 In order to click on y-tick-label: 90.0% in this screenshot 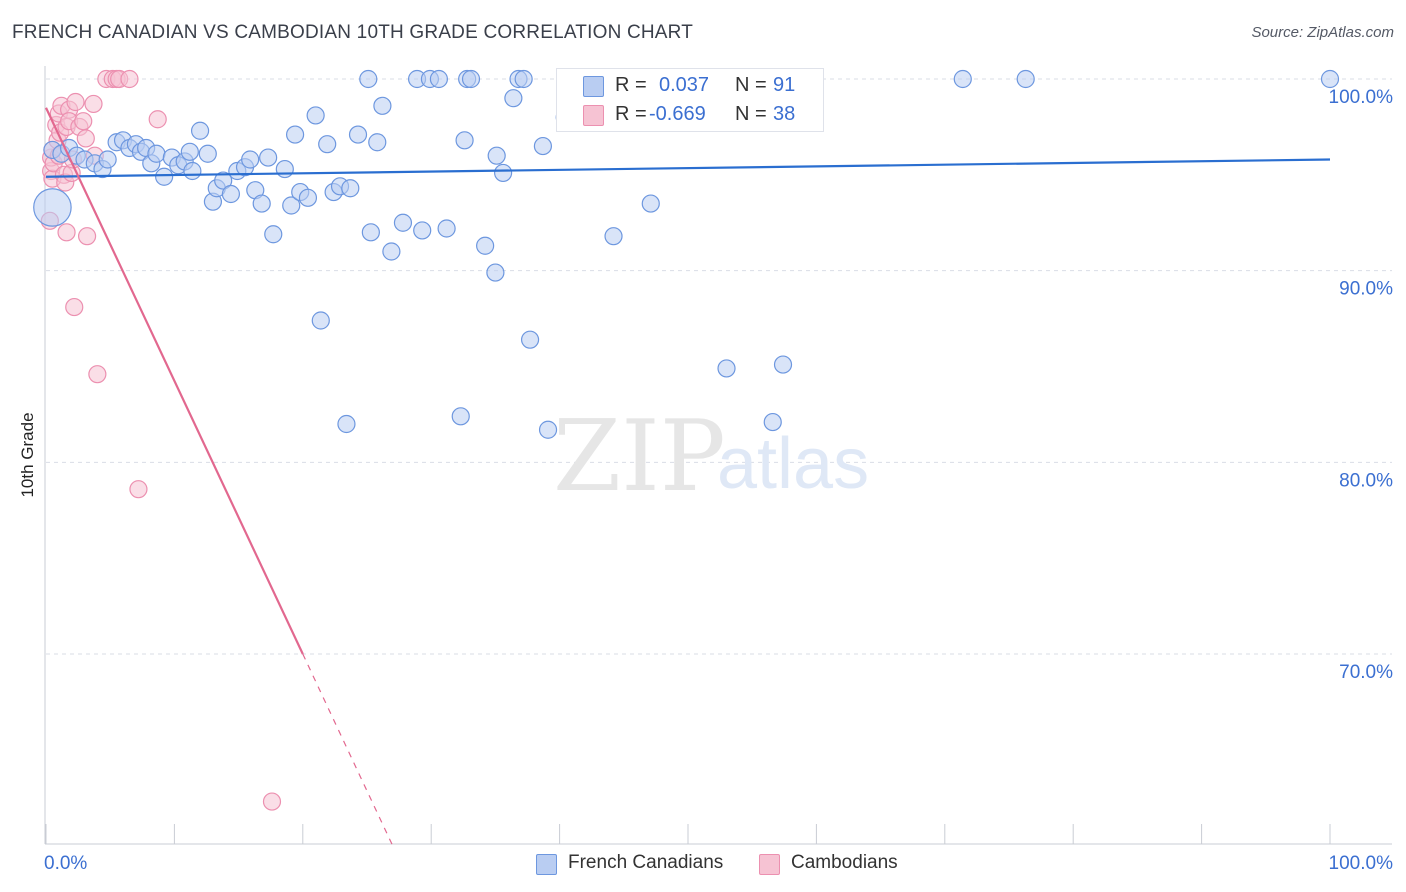, I will do `click(1366, 289)`.